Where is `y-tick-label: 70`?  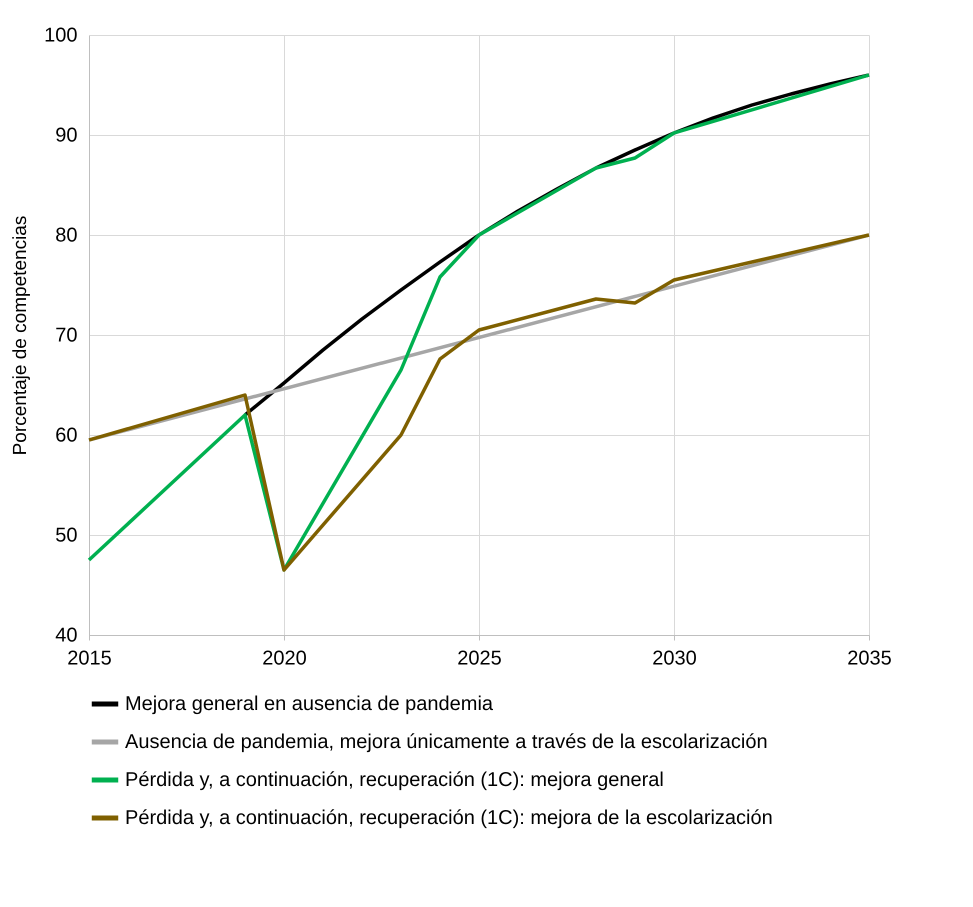
y-tick-label: 70 is located at coordinates (66, 335).